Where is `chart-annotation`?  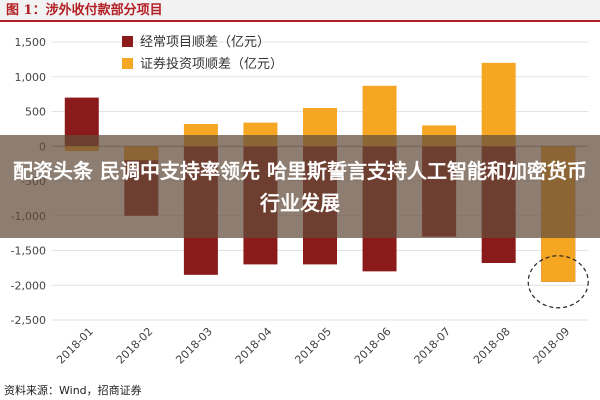 chart-annotation is located at coordinates (558, 282).